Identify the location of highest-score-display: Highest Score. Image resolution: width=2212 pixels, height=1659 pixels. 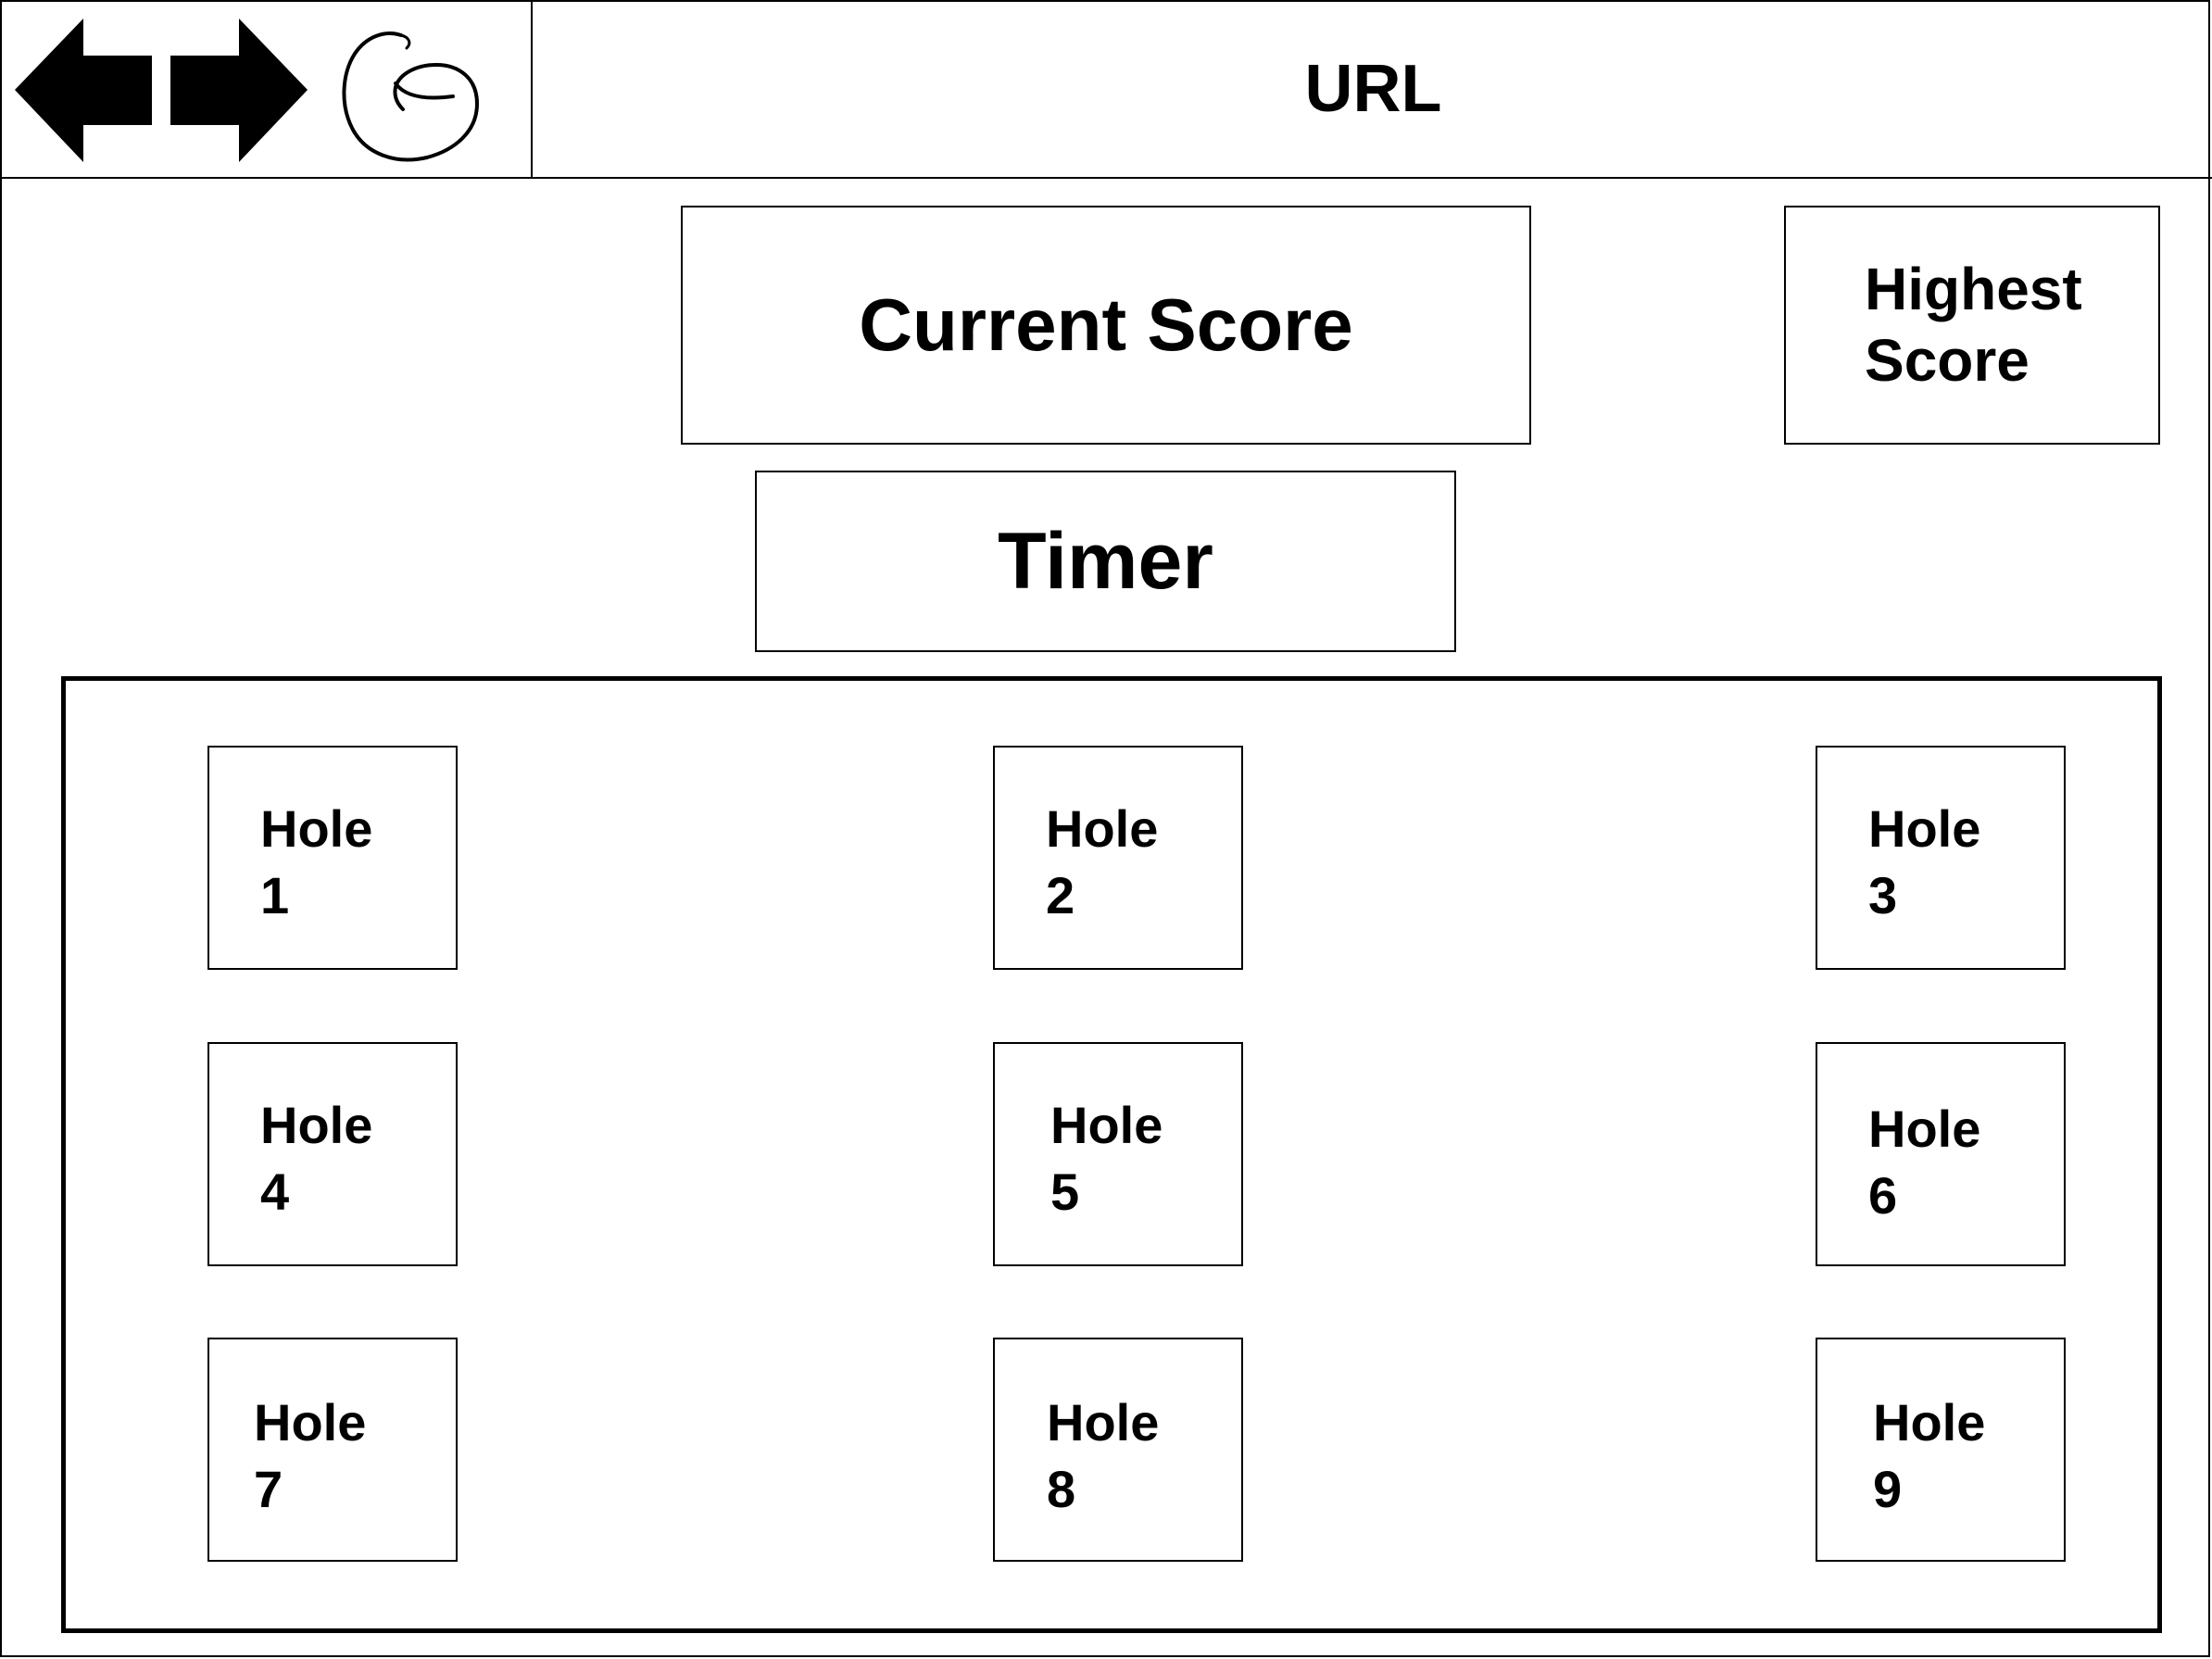
(1972, 326).